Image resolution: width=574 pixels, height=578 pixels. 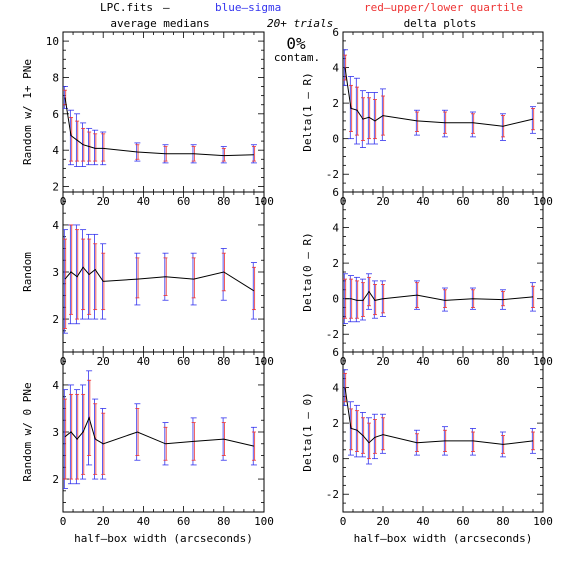 What do you see at coordinates (52, 41) in the screenshot?
I see `y-tick-label: 10` at bounding box center [52, 41].